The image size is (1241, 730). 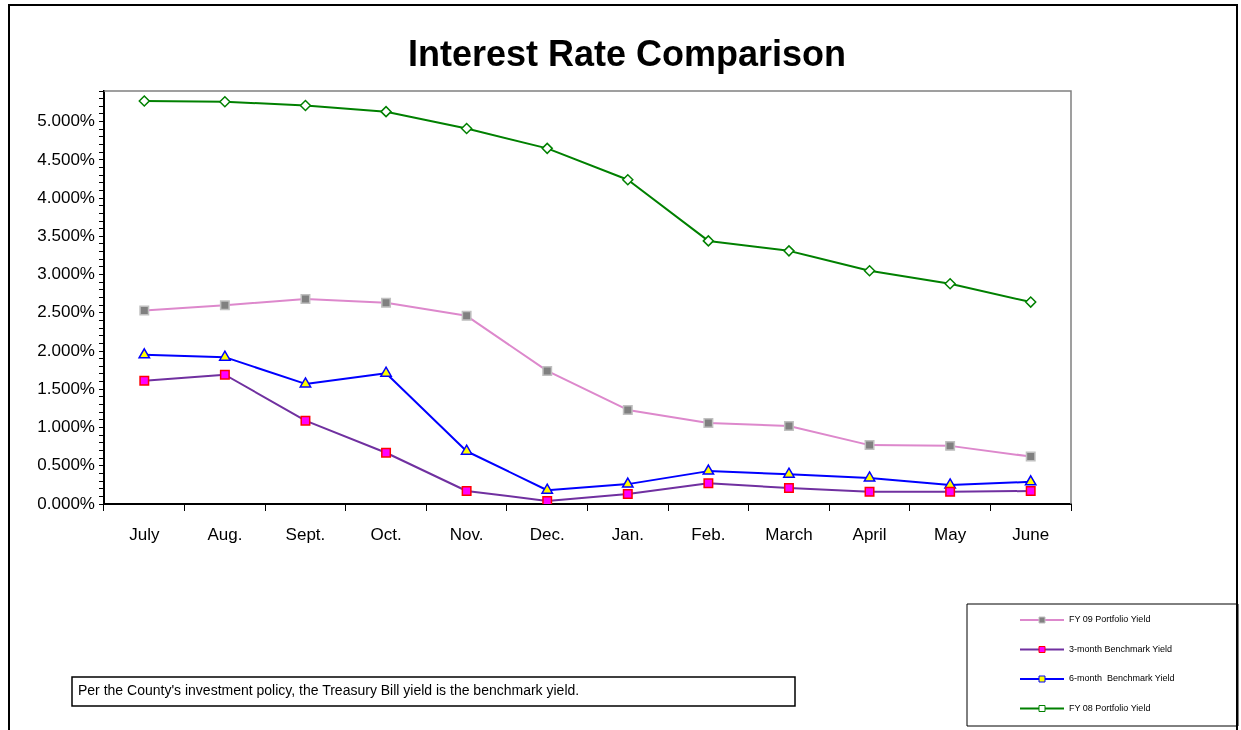 What do you see at coordinates (329, 689) in the screenshot?
I see `text: Per the County's investment policy, the Treasury Bill yield is the benchmark yield.` at bounding box center [329, 689].